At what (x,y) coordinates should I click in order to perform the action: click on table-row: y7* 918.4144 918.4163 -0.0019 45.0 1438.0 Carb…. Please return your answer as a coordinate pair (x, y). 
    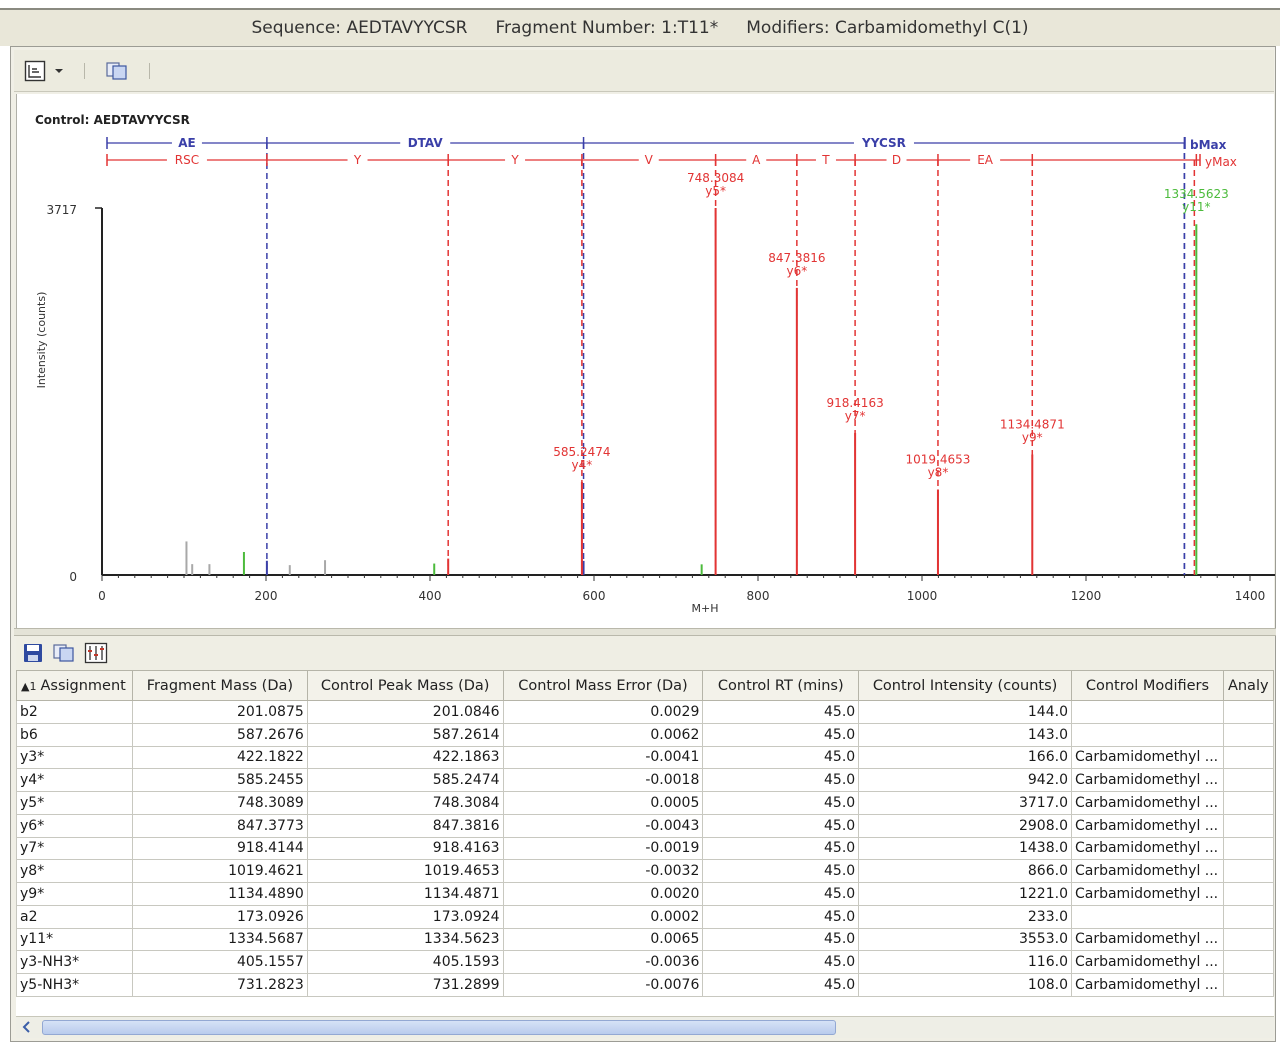
    Looking at the image, I should click on (645, 848).